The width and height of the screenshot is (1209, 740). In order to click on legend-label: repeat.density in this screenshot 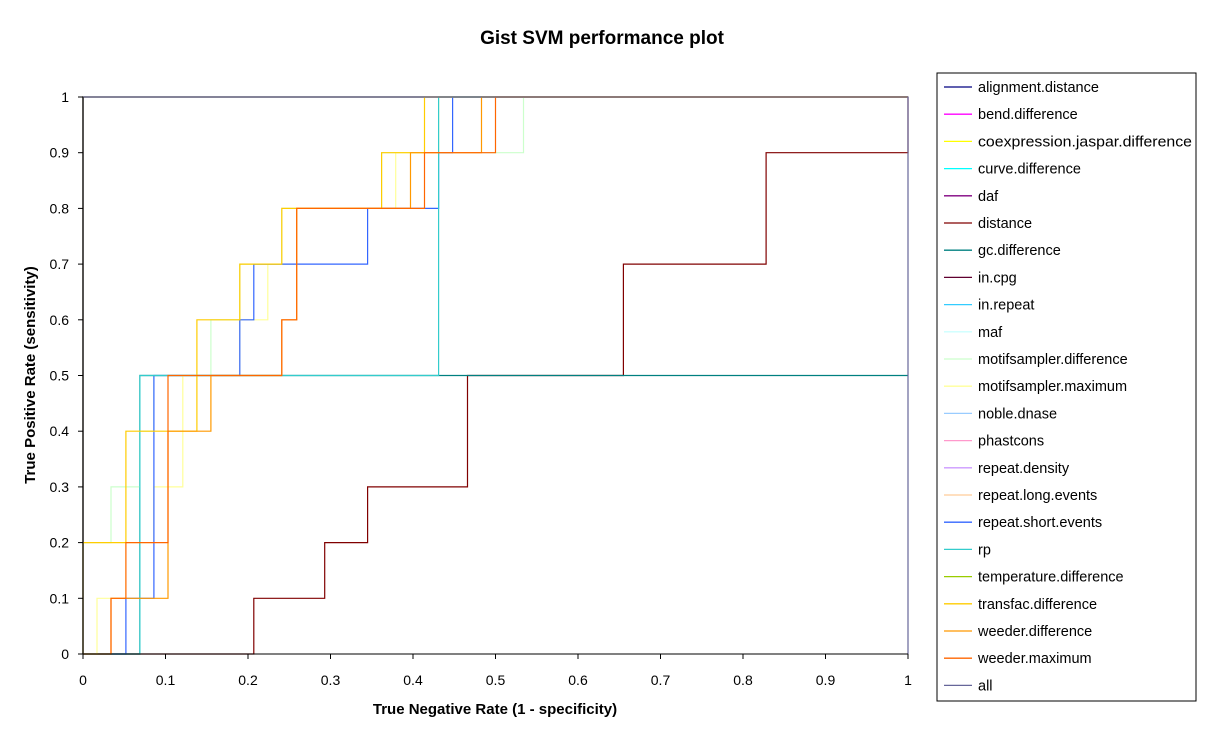, I will do `click(1024, 469)`.